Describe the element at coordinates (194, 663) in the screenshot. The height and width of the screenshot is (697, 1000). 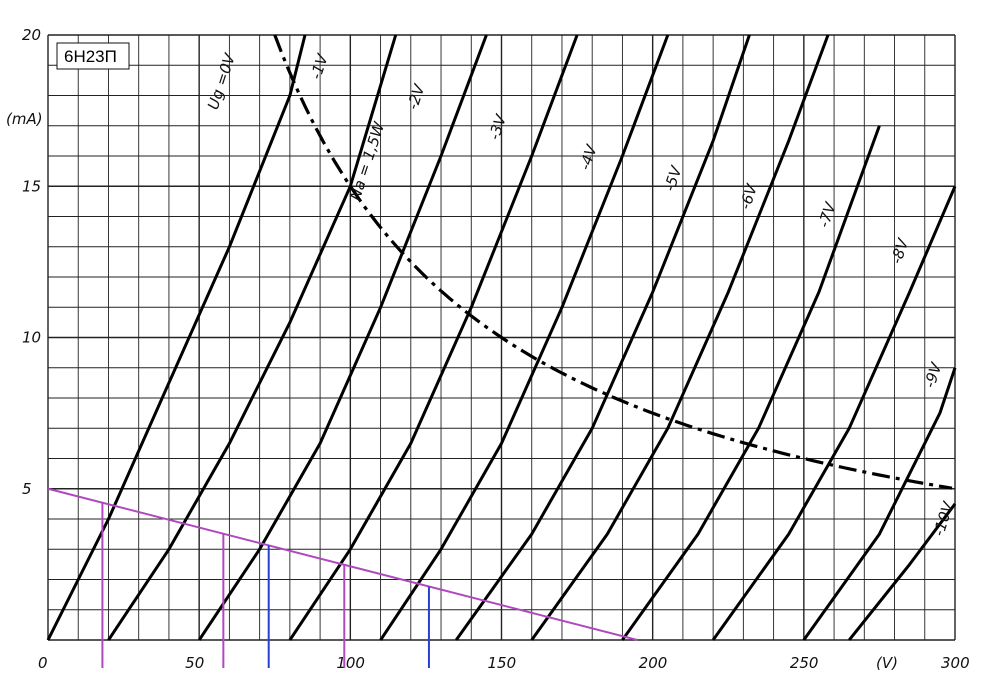
I see `x-tick-label: 50` at that location.